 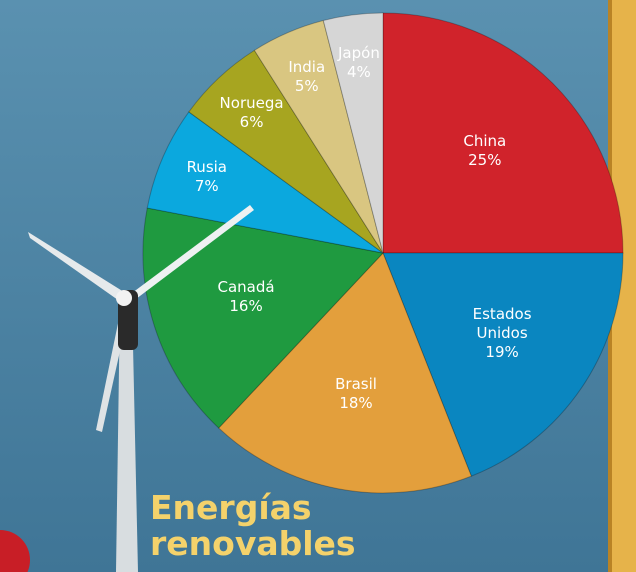 I want to click on slice-label: Japón 4%, so click(x=359, y=63).